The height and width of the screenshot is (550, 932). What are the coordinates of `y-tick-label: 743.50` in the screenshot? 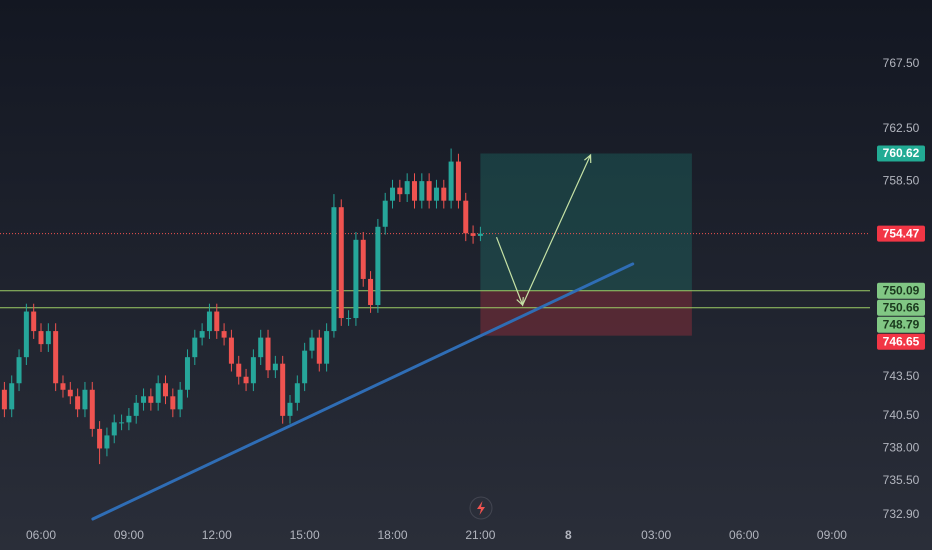 It's located at (901, 376).